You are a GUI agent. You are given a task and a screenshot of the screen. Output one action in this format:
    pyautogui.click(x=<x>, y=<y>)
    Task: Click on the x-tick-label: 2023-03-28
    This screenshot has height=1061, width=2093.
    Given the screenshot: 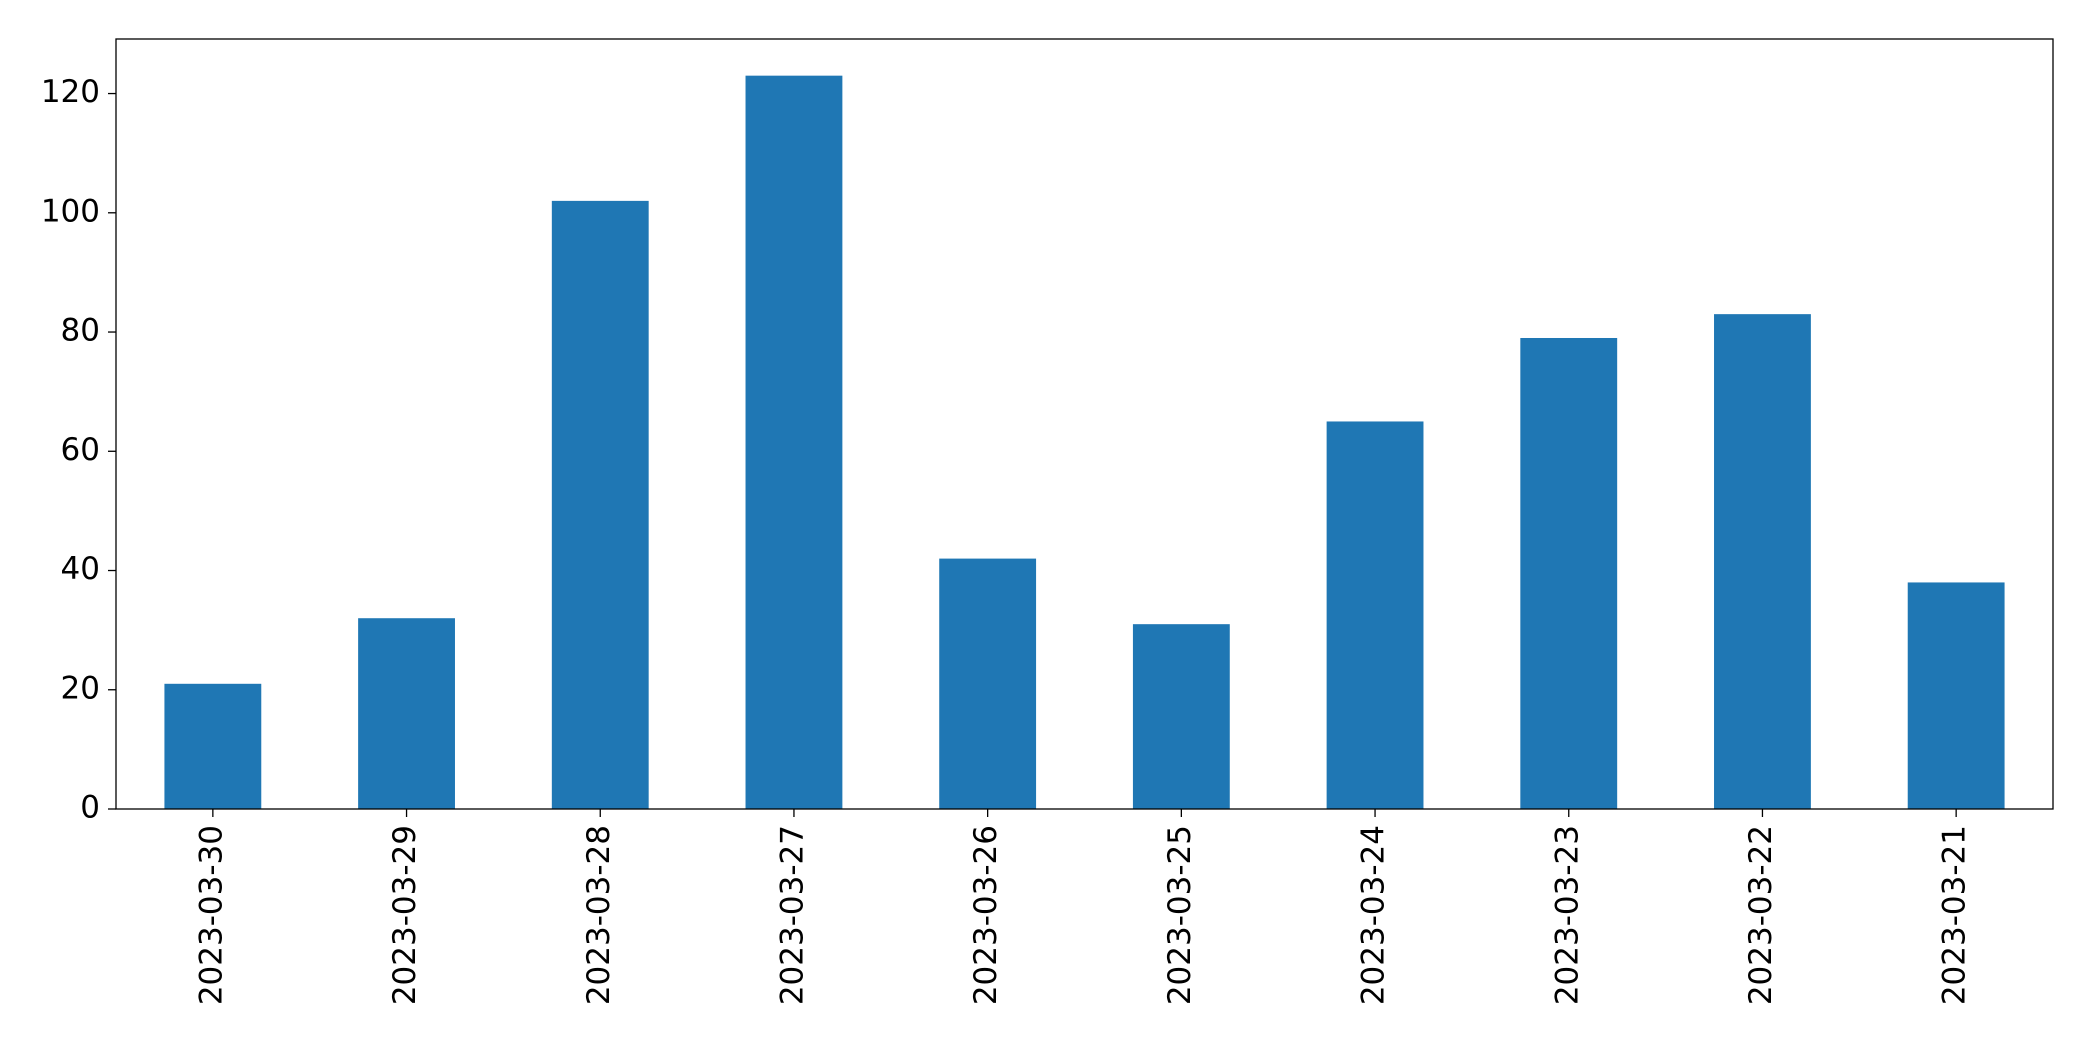 What is the action you would take?
    pyautogui.click(x=599, y=915)
    